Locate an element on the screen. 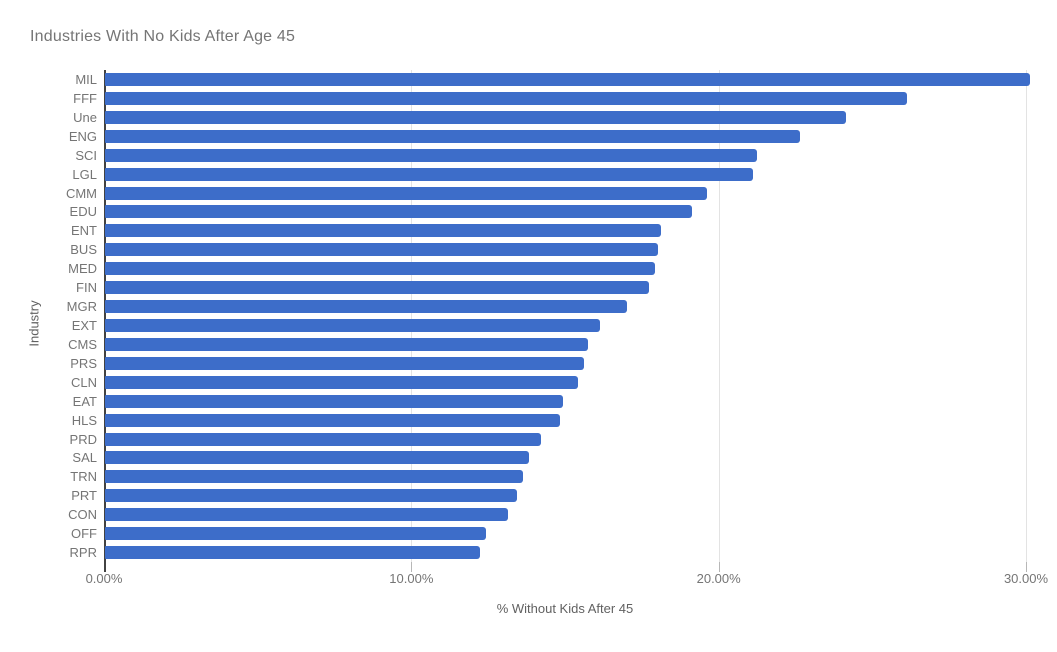  bar-EXT is located at coordinates (352, 325).